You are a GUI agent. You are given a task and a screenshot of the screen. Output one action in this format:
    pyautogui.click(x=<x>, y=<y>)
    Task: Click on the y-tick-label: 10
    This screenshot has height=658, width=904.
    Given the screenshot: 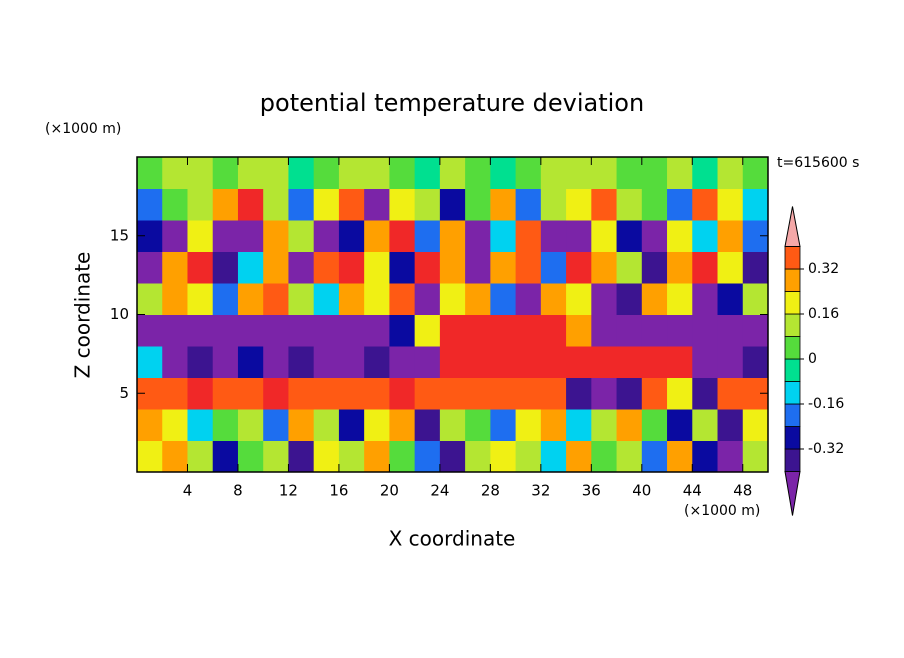 What is the action you would take?
    pyautogui.click(x=119, y=314)
    